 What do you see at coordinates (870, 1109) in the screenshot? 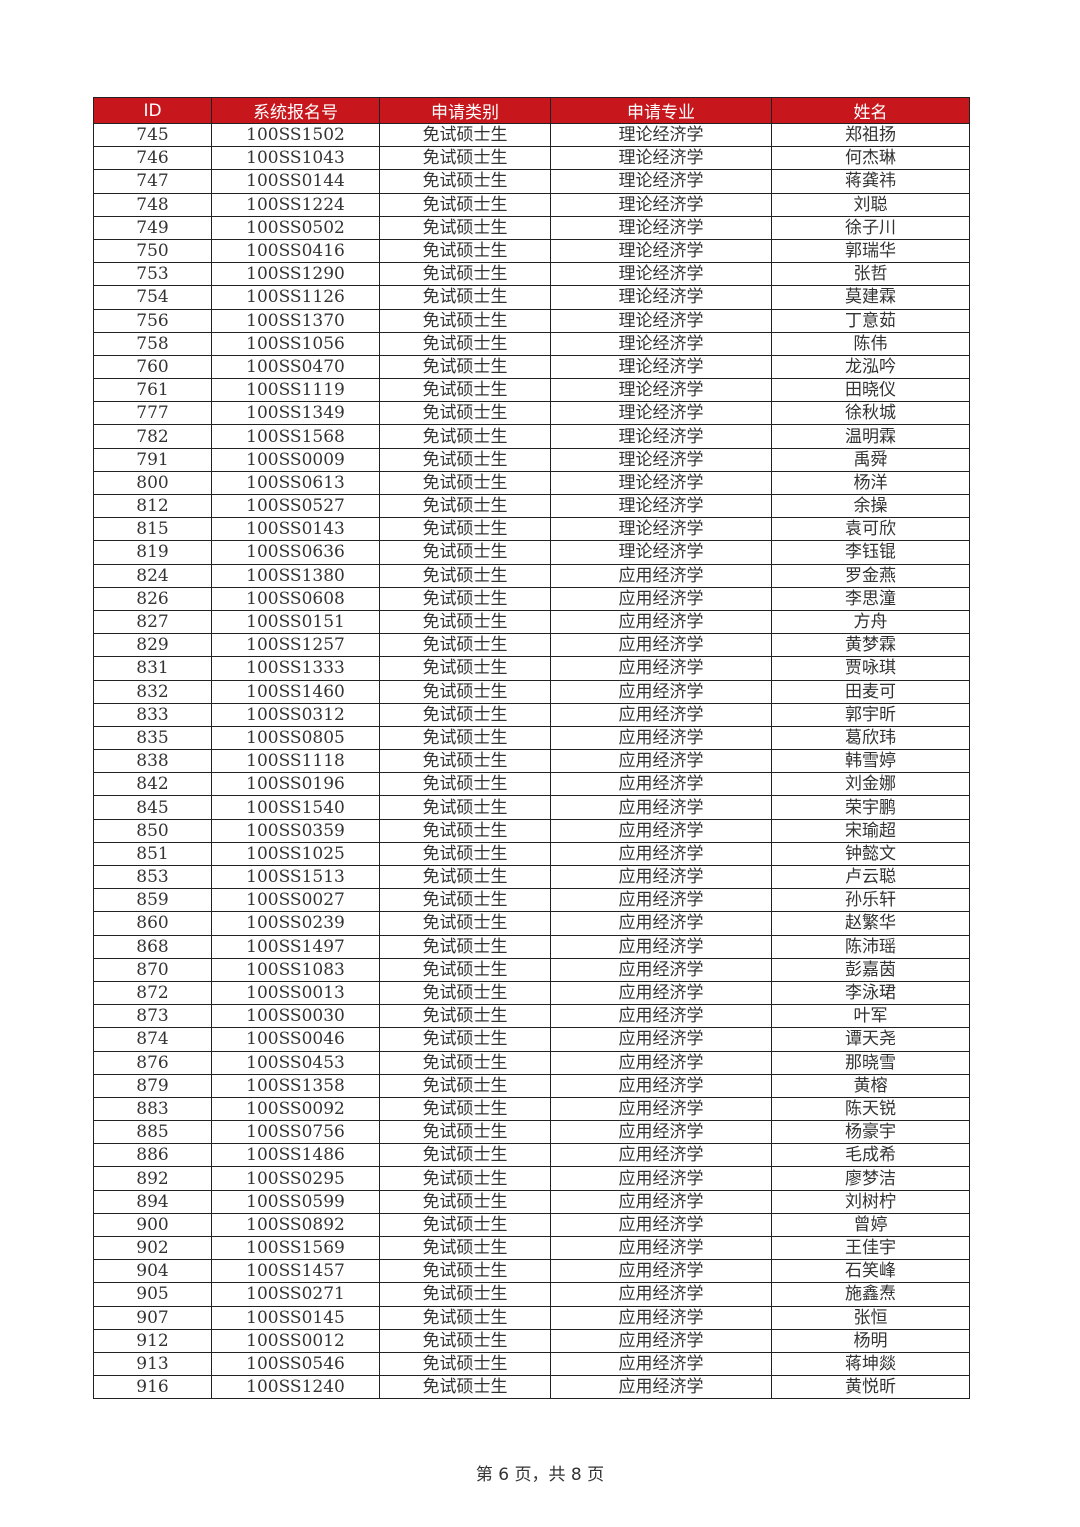
I see `cell-name: 陈天锐` at bounding box center [870, 1109].